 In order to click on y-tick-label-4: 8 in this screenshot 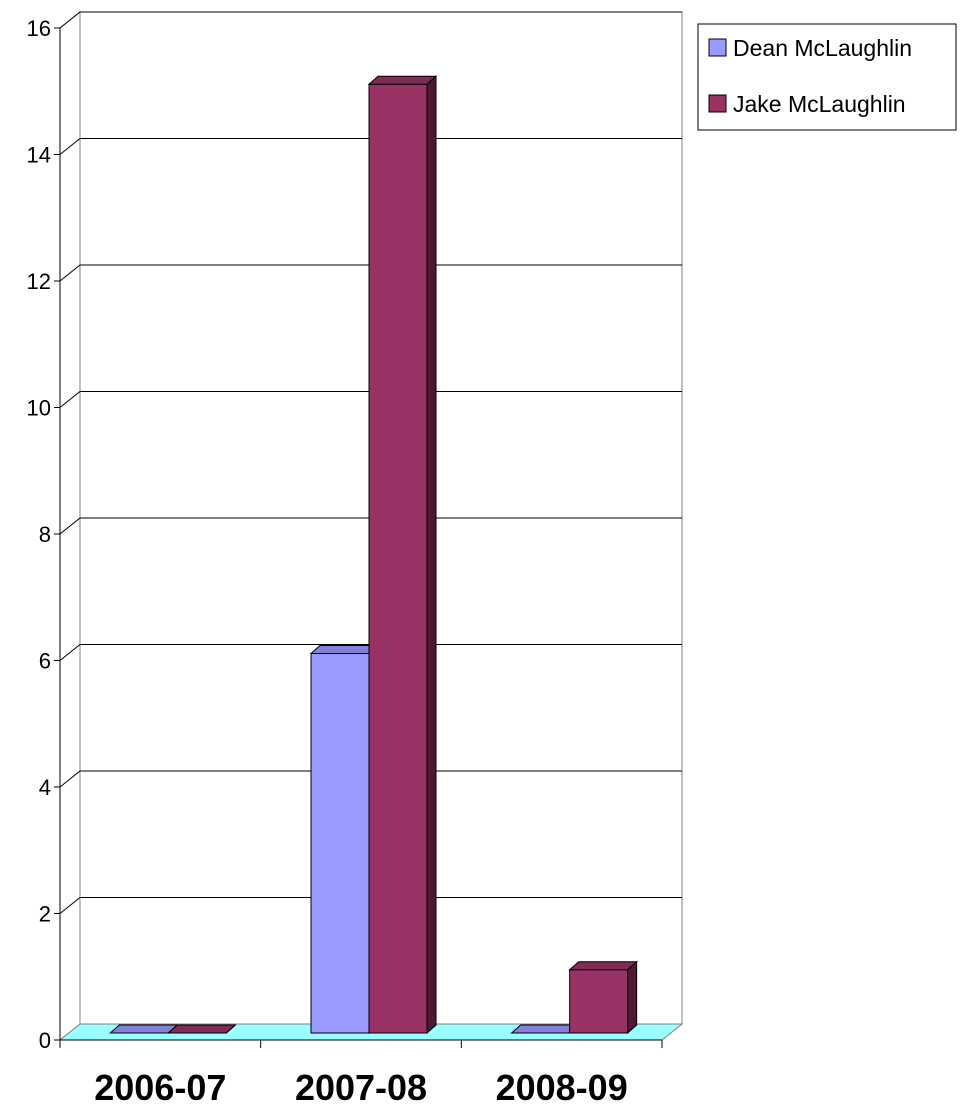, I will do `click(45, 534)`.